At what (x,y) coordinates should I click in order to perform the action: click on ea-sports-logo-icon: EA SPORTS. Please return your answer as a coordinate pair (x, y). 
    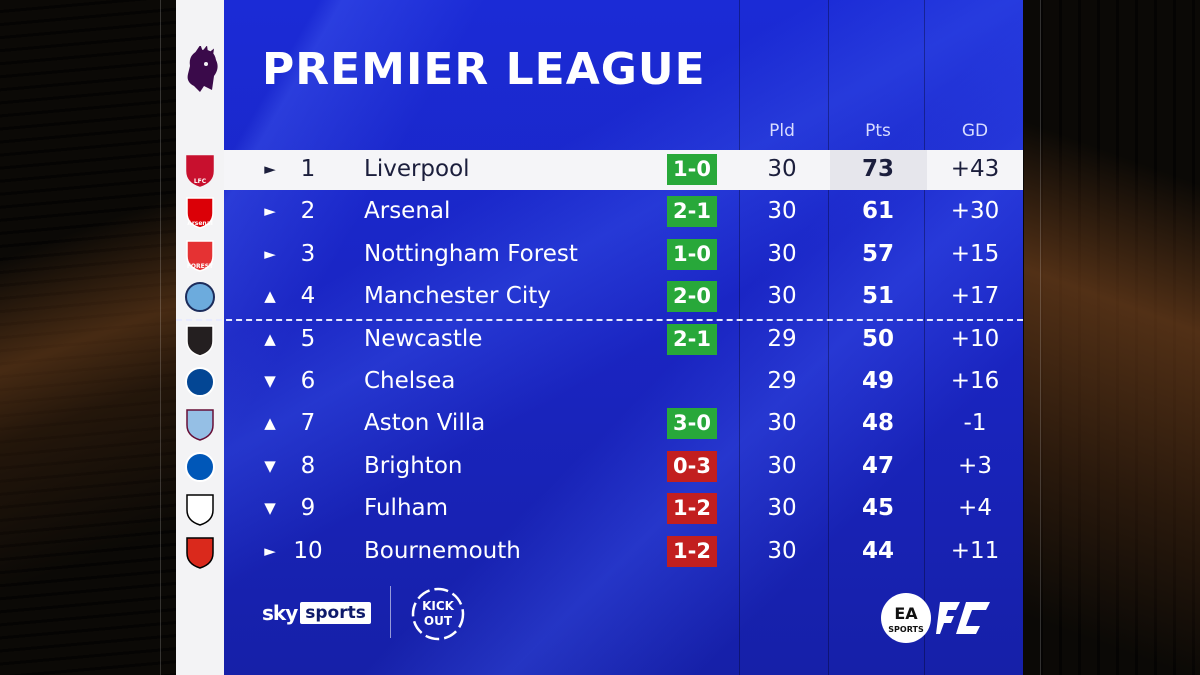
    Looking at the image, I should click on (906, 618).